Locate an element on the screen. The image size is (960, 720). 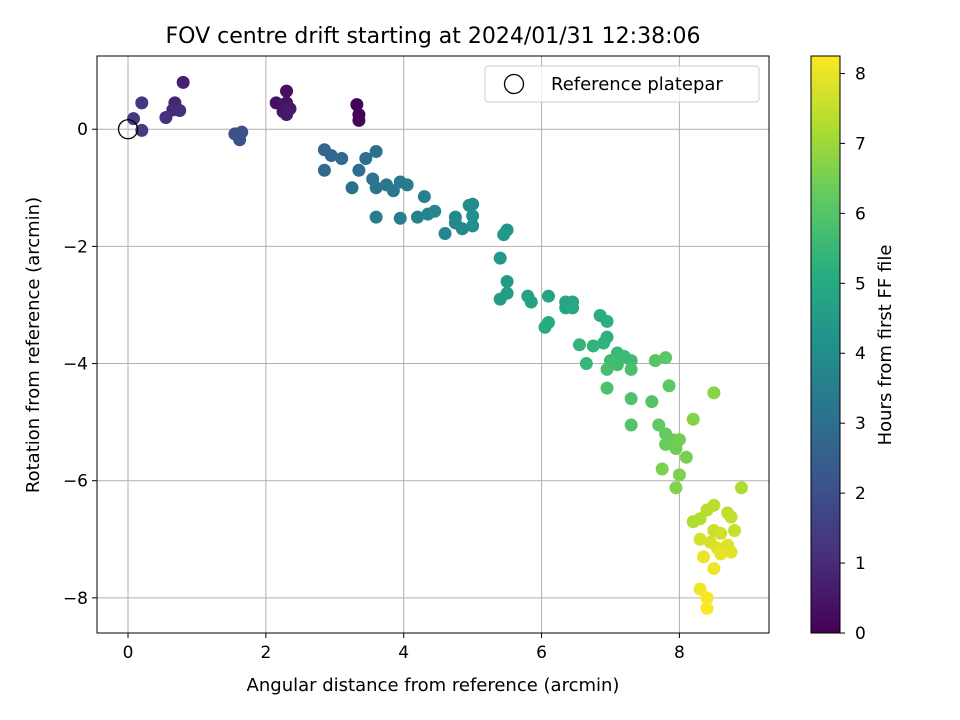
legend: Reference platepar is located at coordinates (622, 84).